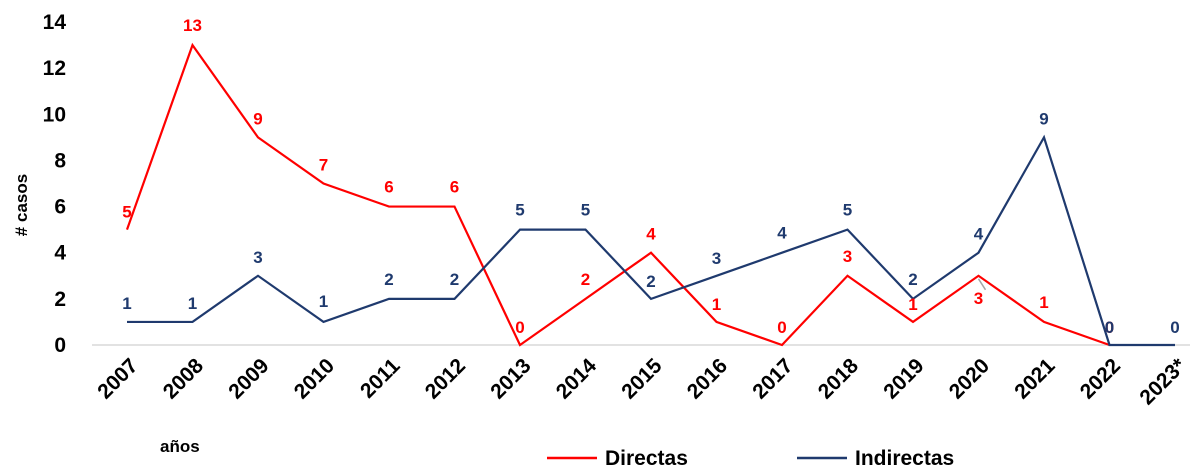  Describe the element at coordinates (839, 379) in the screenshot. I see `x-tick-label: 2018` at that location.